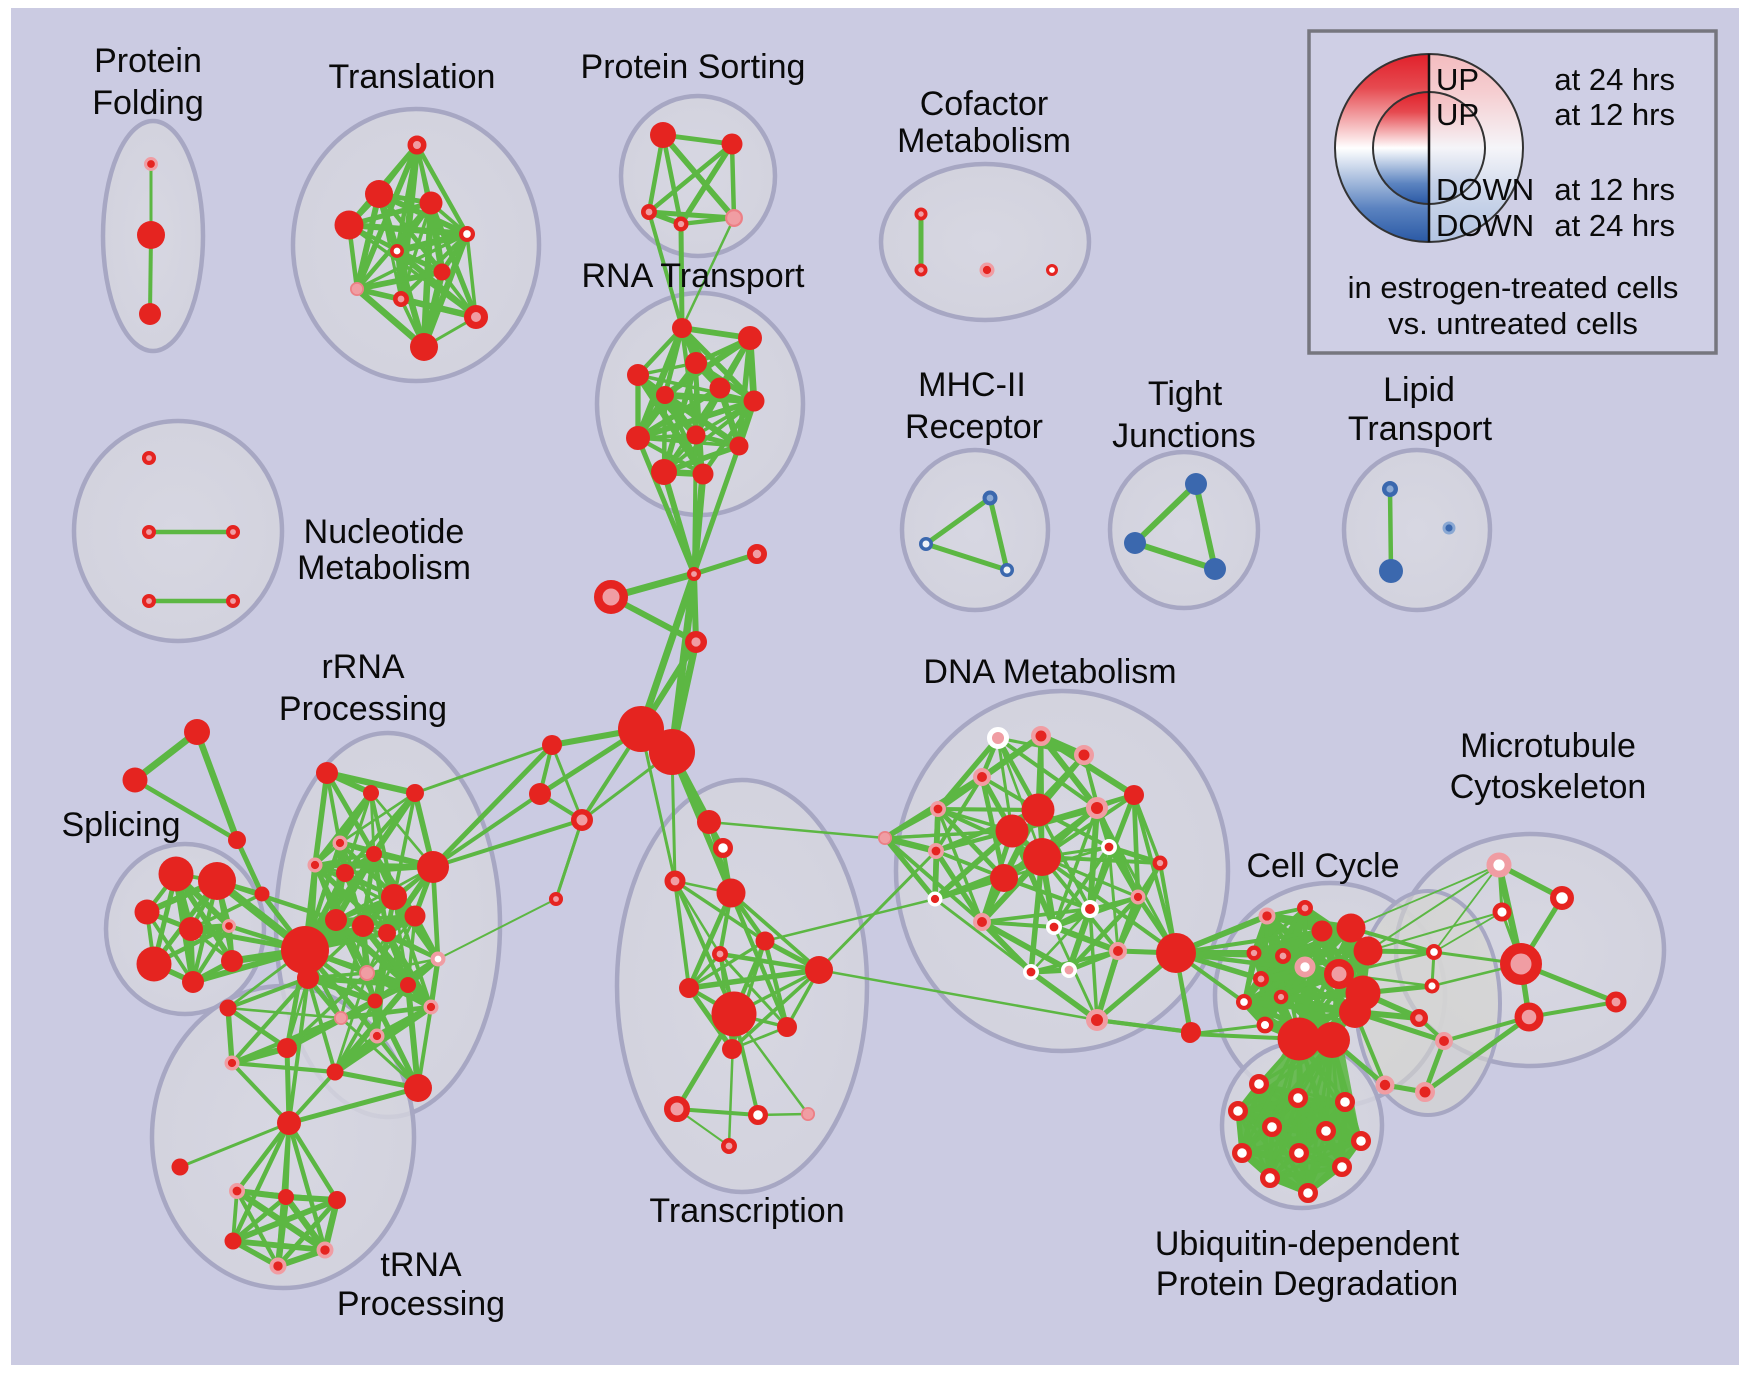  What do you see at coordinates (1322, 866) in the screenshot?
I see `svg-text: Cell Cycle` at bounding box center [1322, 866].